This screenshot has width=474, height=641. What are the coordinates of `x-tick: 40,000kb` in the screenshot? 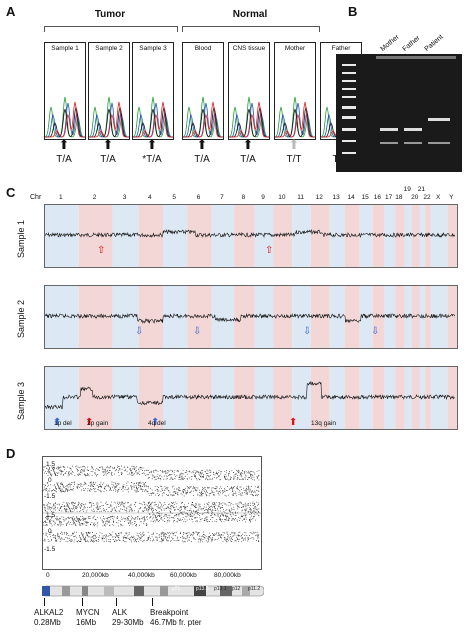 It's located at (141, 575).